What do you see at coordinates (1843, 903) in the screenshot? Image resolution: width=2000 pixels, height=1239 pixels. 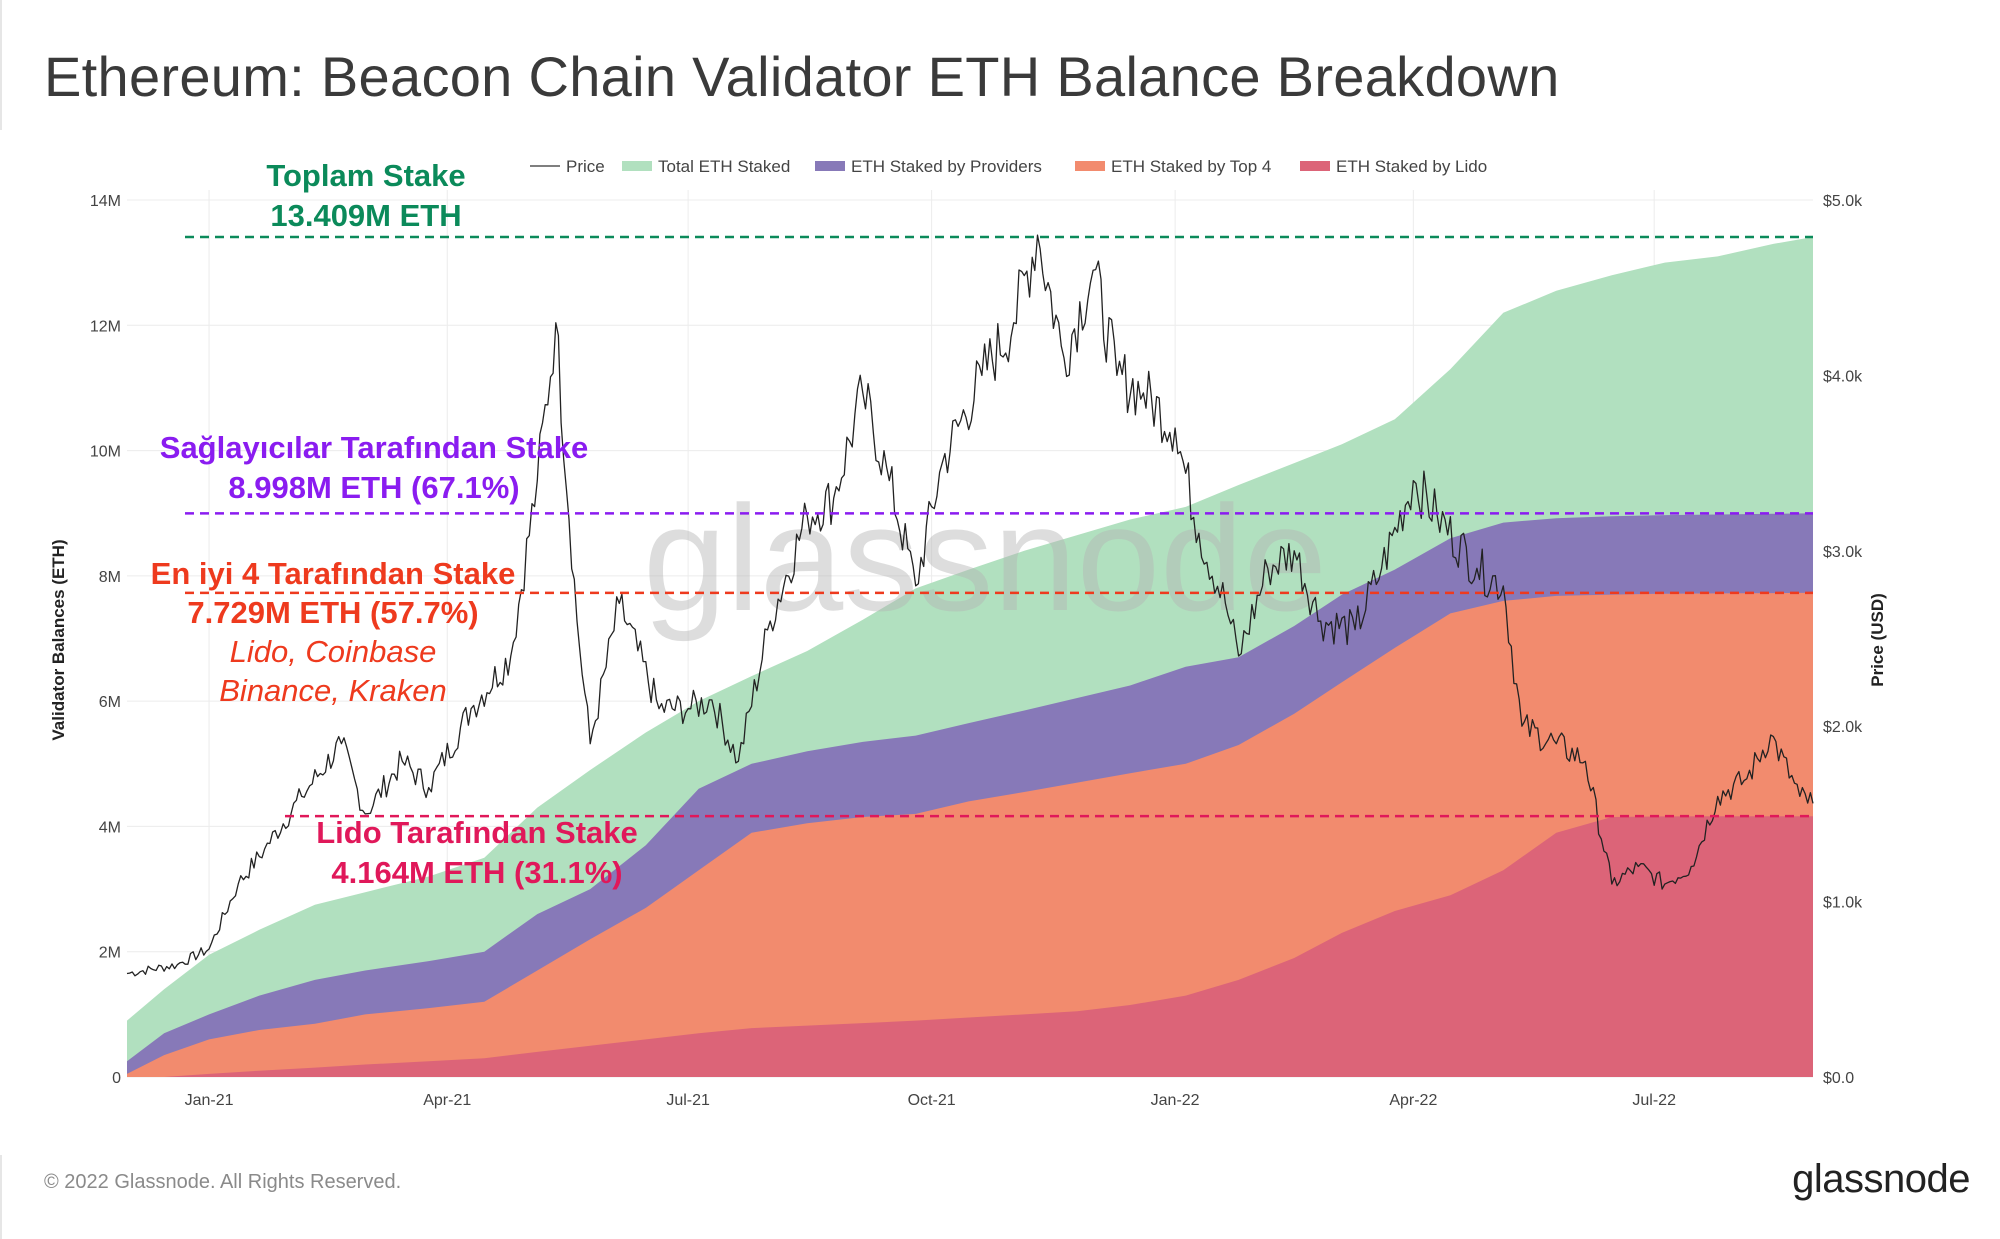 I see `y2-tick-label: $1.0k` at bounding box center [1843, 903].